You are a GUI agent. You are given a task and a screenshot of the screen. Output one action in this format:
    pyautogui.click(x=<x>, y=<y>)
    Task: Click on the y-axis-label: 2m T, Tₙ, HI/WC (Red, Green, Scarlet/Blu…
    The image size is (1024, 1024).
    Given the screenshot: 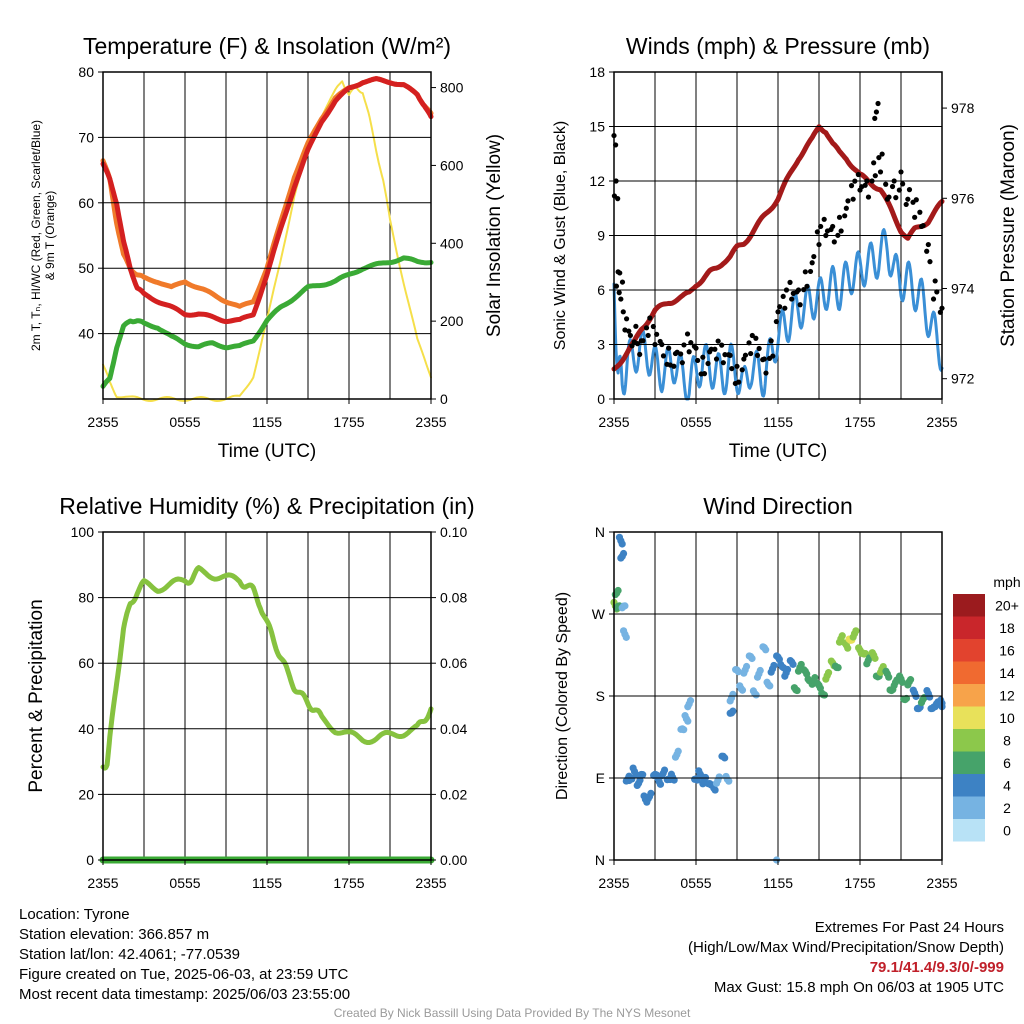 What is the action you would take?
    pyautogui.click(x=43, y=235)
    